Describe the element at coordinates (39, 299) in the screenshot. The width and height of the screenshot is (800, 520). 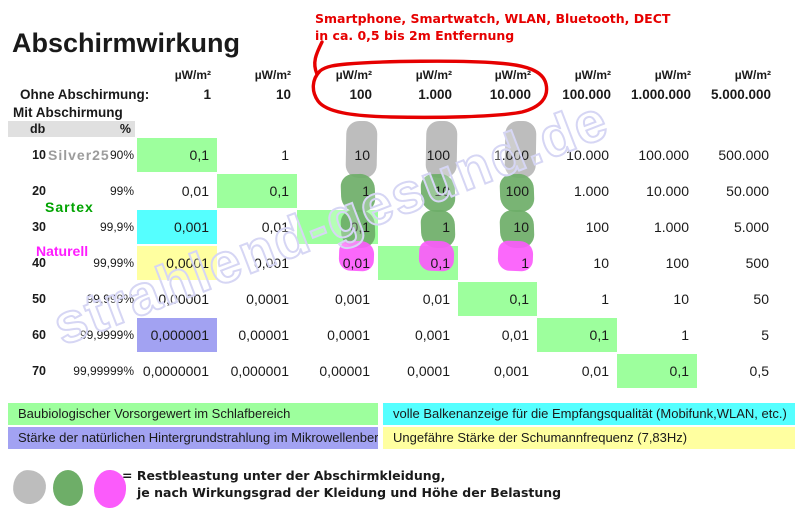
I see `db-value: 50` at that location.